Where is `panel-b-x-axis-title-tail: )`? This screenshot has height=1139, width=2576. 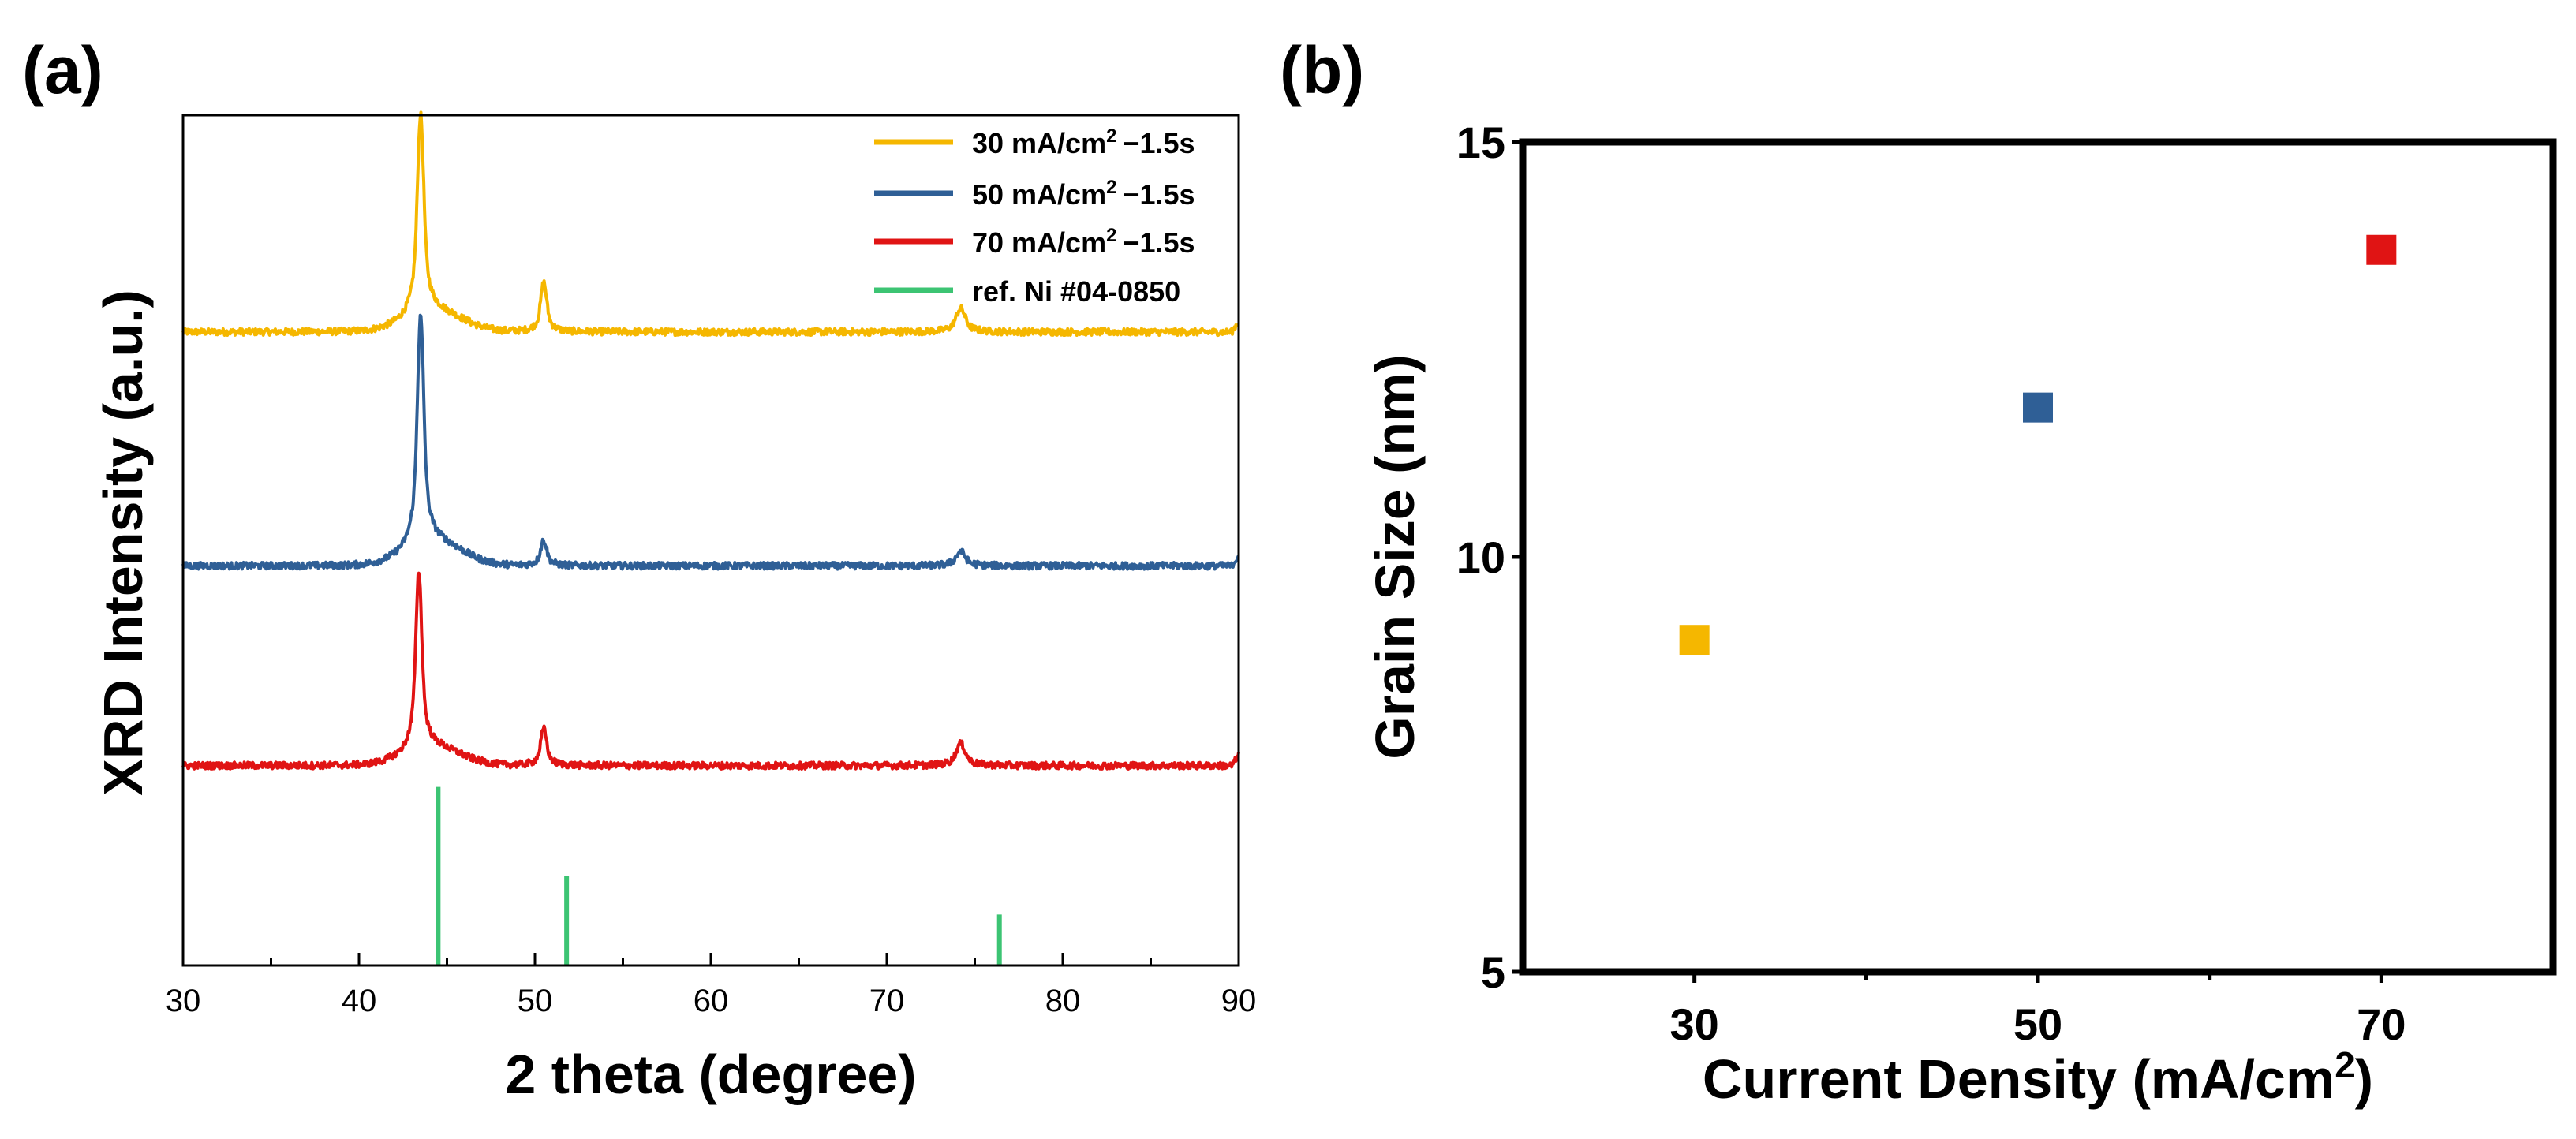 panel-b-x-axis-title-tail: ) is located at coordinates (2364, 1079).